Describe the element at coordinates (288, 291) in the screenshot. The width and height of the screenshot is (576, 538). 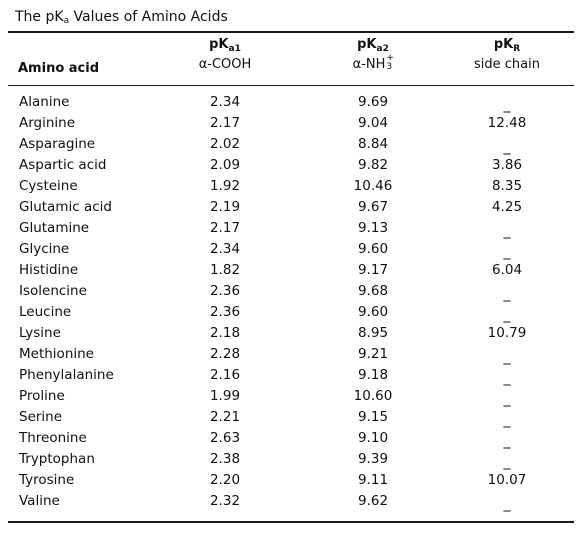
I see `table-row: Isolencine 2.36 9.68 _` at that location.